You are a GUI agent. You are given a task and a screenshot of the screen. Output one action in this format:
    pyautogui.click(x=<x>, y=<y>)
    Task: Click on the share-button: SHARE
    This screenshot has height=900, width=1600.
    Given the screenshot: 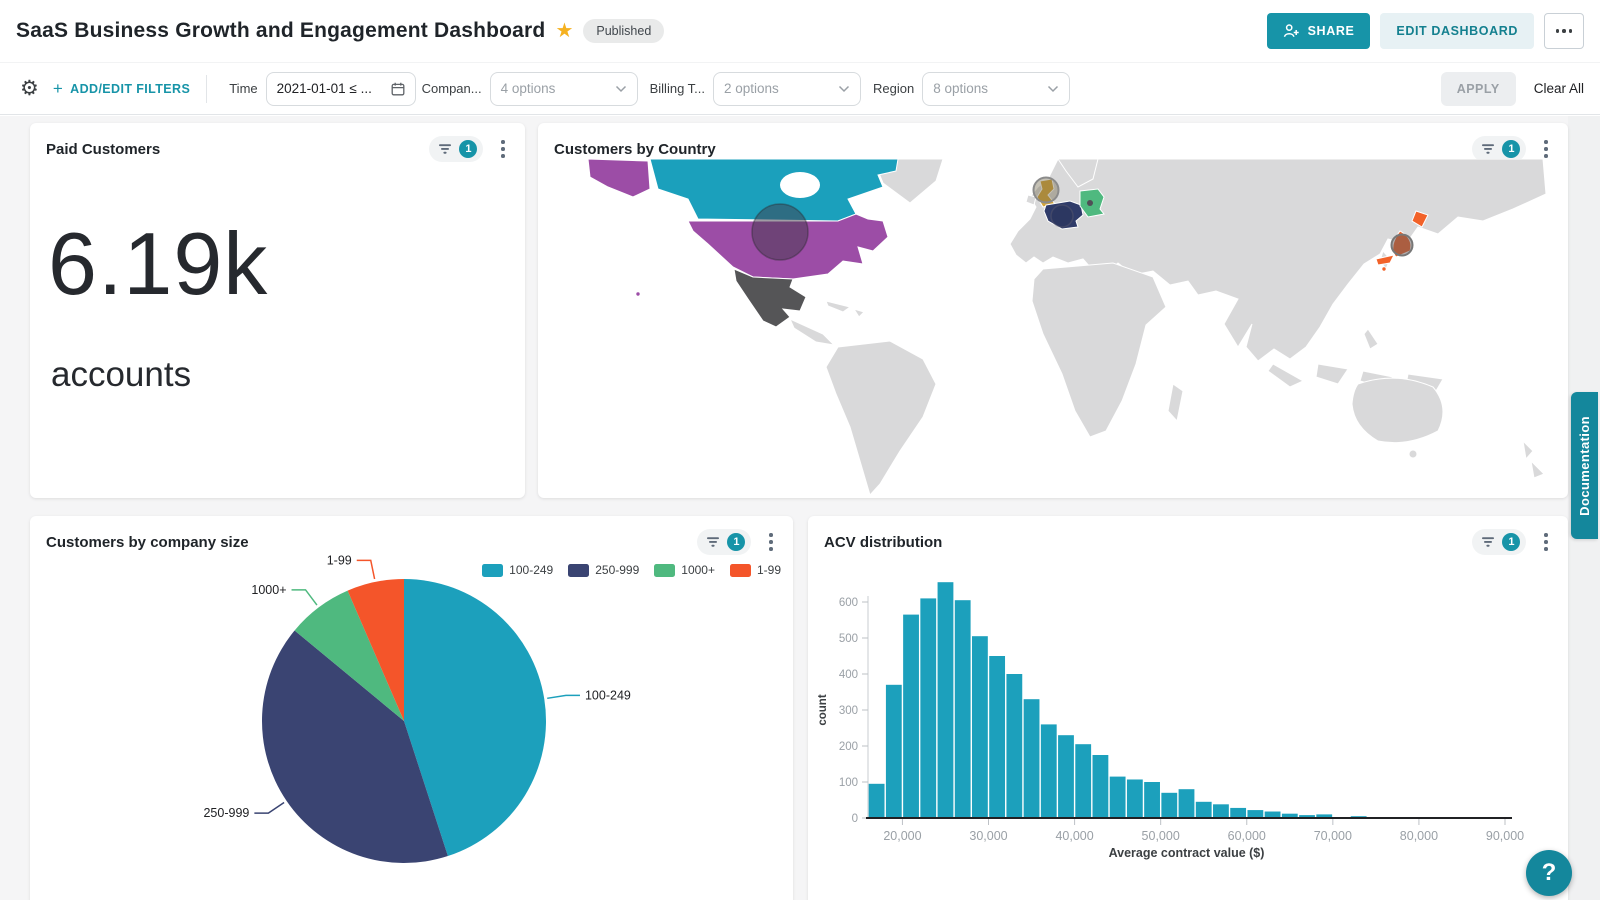 What is the action you would take?
    pyautogui.click(x=1318, y=31)
    